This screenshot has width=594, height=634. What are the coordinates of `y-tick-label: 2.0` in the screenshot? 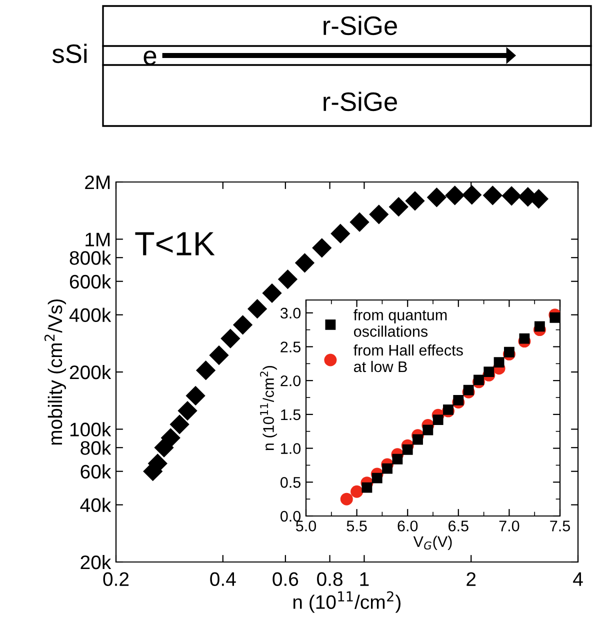 It's located at (290, 380).